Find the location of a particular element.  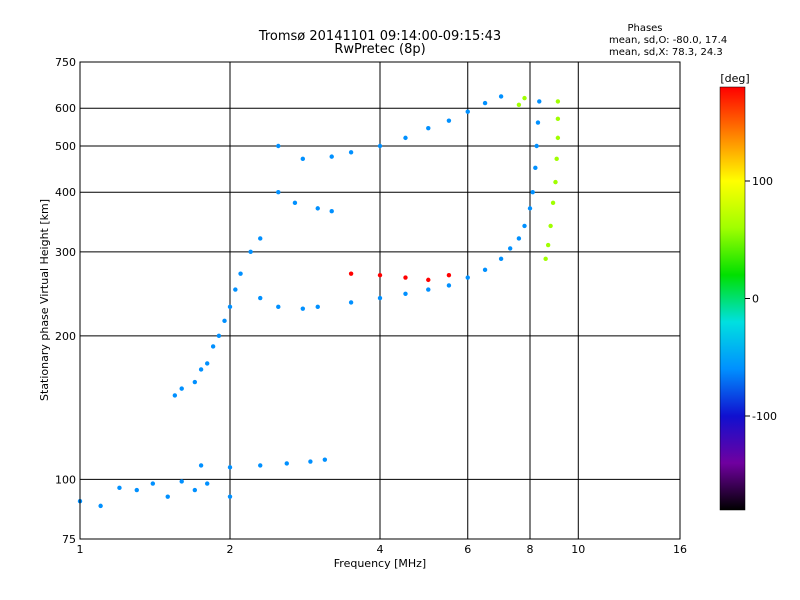

colorbar-tick-label: 100 is located at coordinates (762, 181).